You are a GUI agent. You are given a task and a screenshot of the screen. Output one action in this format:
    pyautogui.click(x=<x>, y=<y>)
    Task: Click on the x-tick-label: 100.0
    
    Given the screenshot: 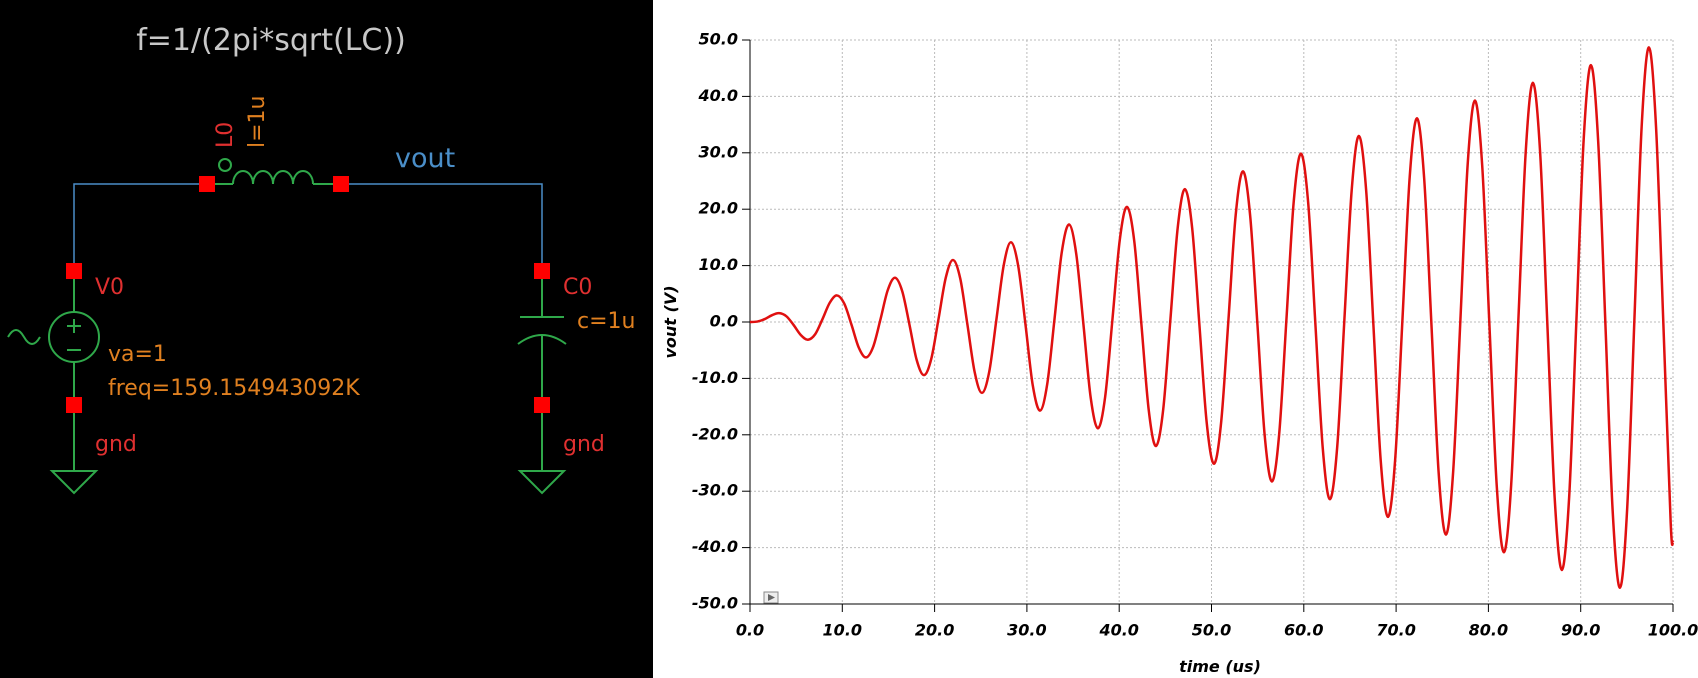 What is the action you would take?
    pyautogui.click(x=1673, y=630)
    